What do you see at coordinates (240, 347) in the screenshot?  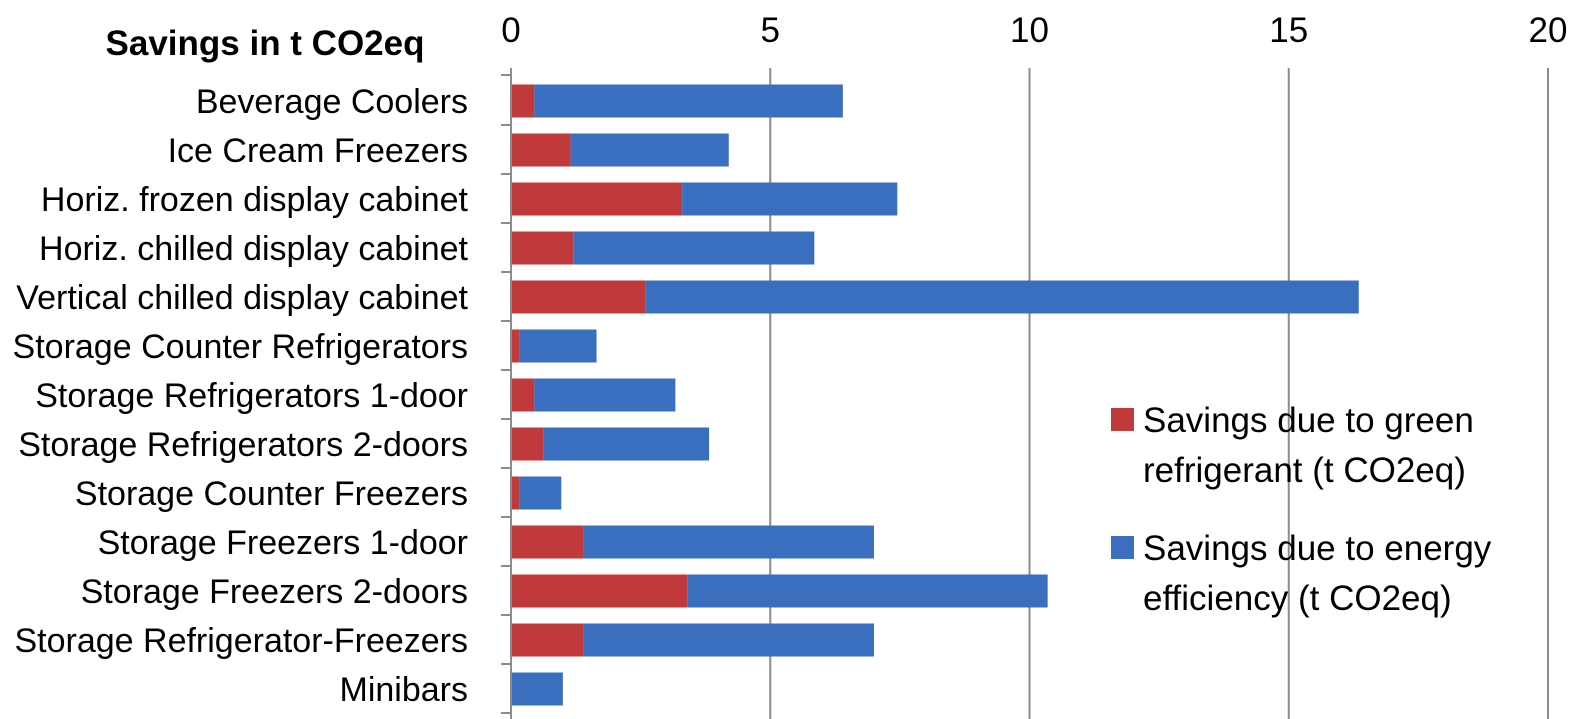 I see `category-label: Storage Counter Refrigerators` at bounding box center [240, 347].